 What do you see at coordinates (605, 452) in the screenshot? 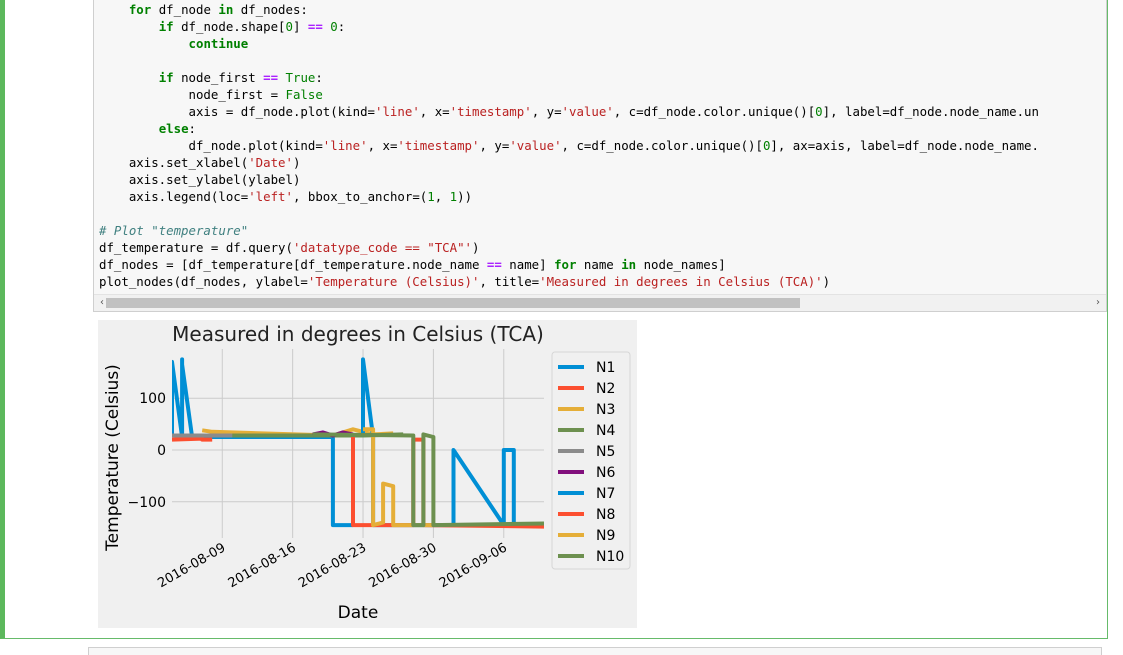
I see `legend-label: N5` at bounding box center [605, 452].